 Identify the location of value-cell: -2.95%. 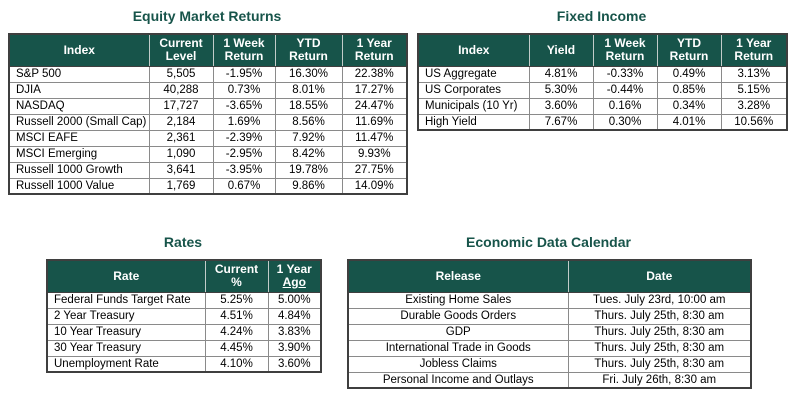
(244, 154).